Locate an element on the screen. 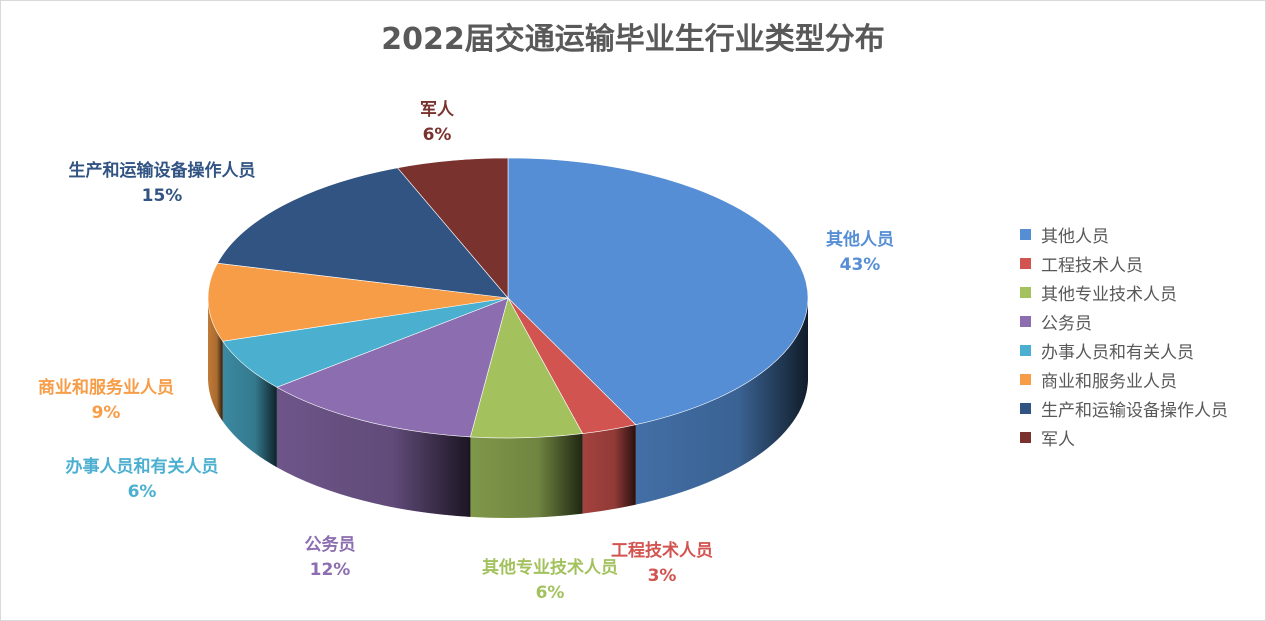 The height and width of the screenshot is (621, 1266). data-label-value-1: 3% is located at coordinates (662, 576).